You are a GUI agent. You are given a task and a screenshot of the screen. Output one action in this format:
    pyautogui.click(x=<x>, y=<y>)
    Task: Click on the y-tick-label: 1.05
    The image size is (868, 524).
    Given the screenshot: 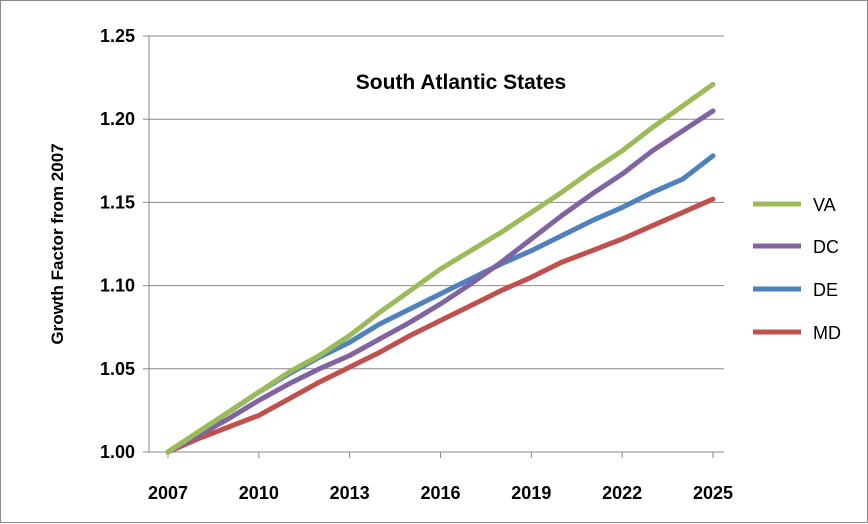 What is the action you would take?
    pyautogui.click(x=117, y=369)
    